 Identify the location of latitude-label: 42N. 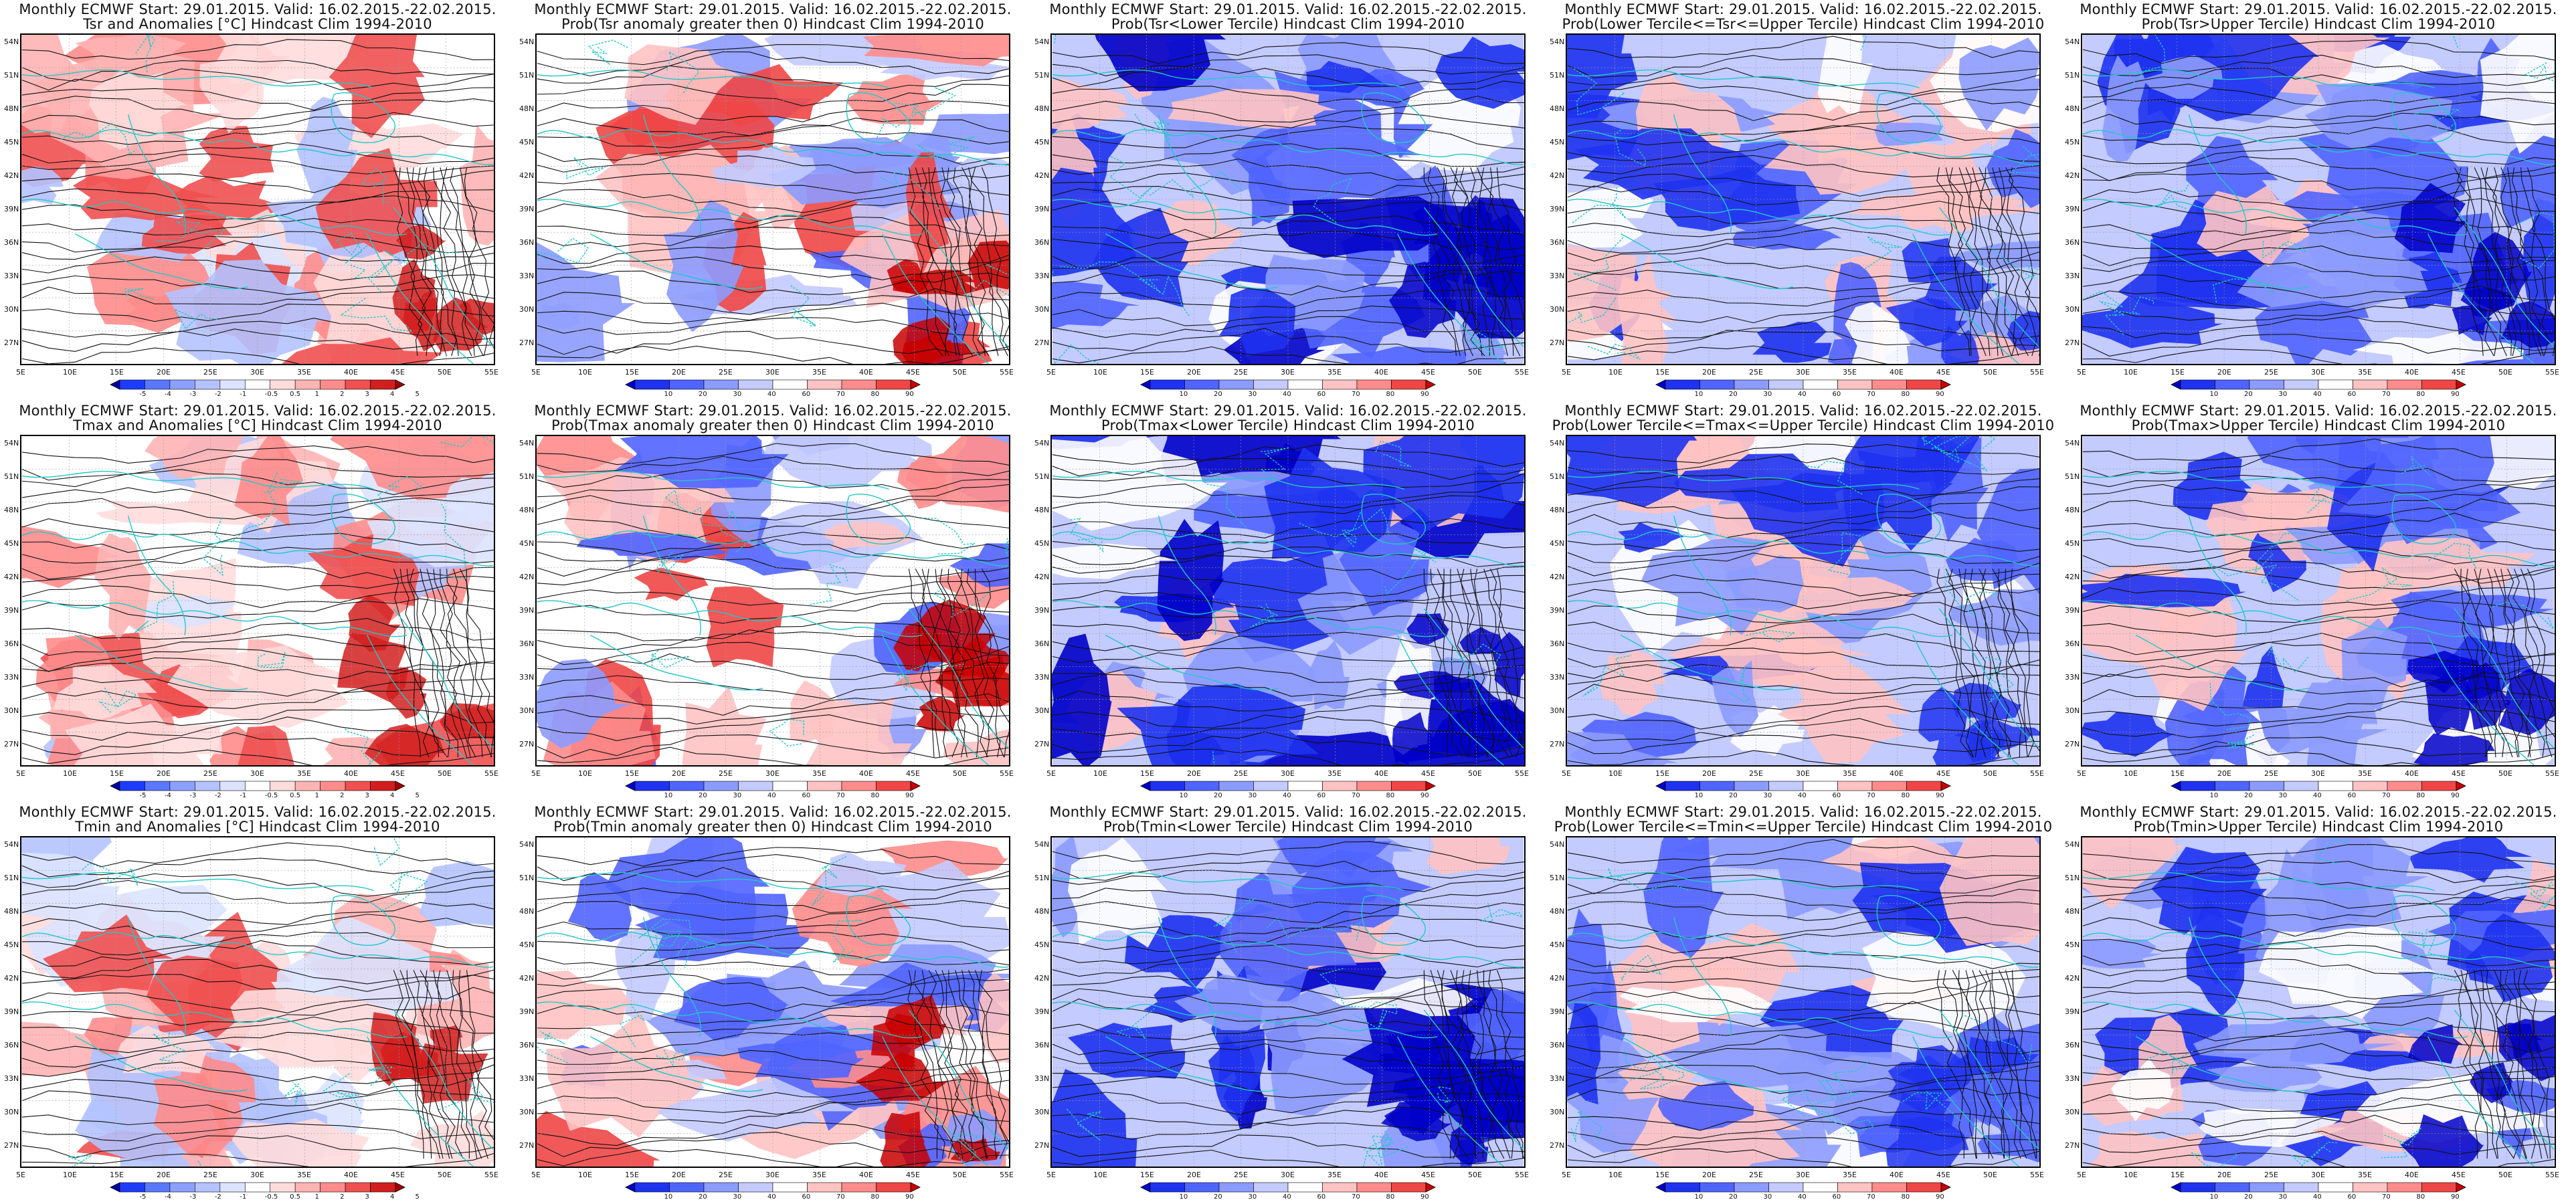
(2072, 978).